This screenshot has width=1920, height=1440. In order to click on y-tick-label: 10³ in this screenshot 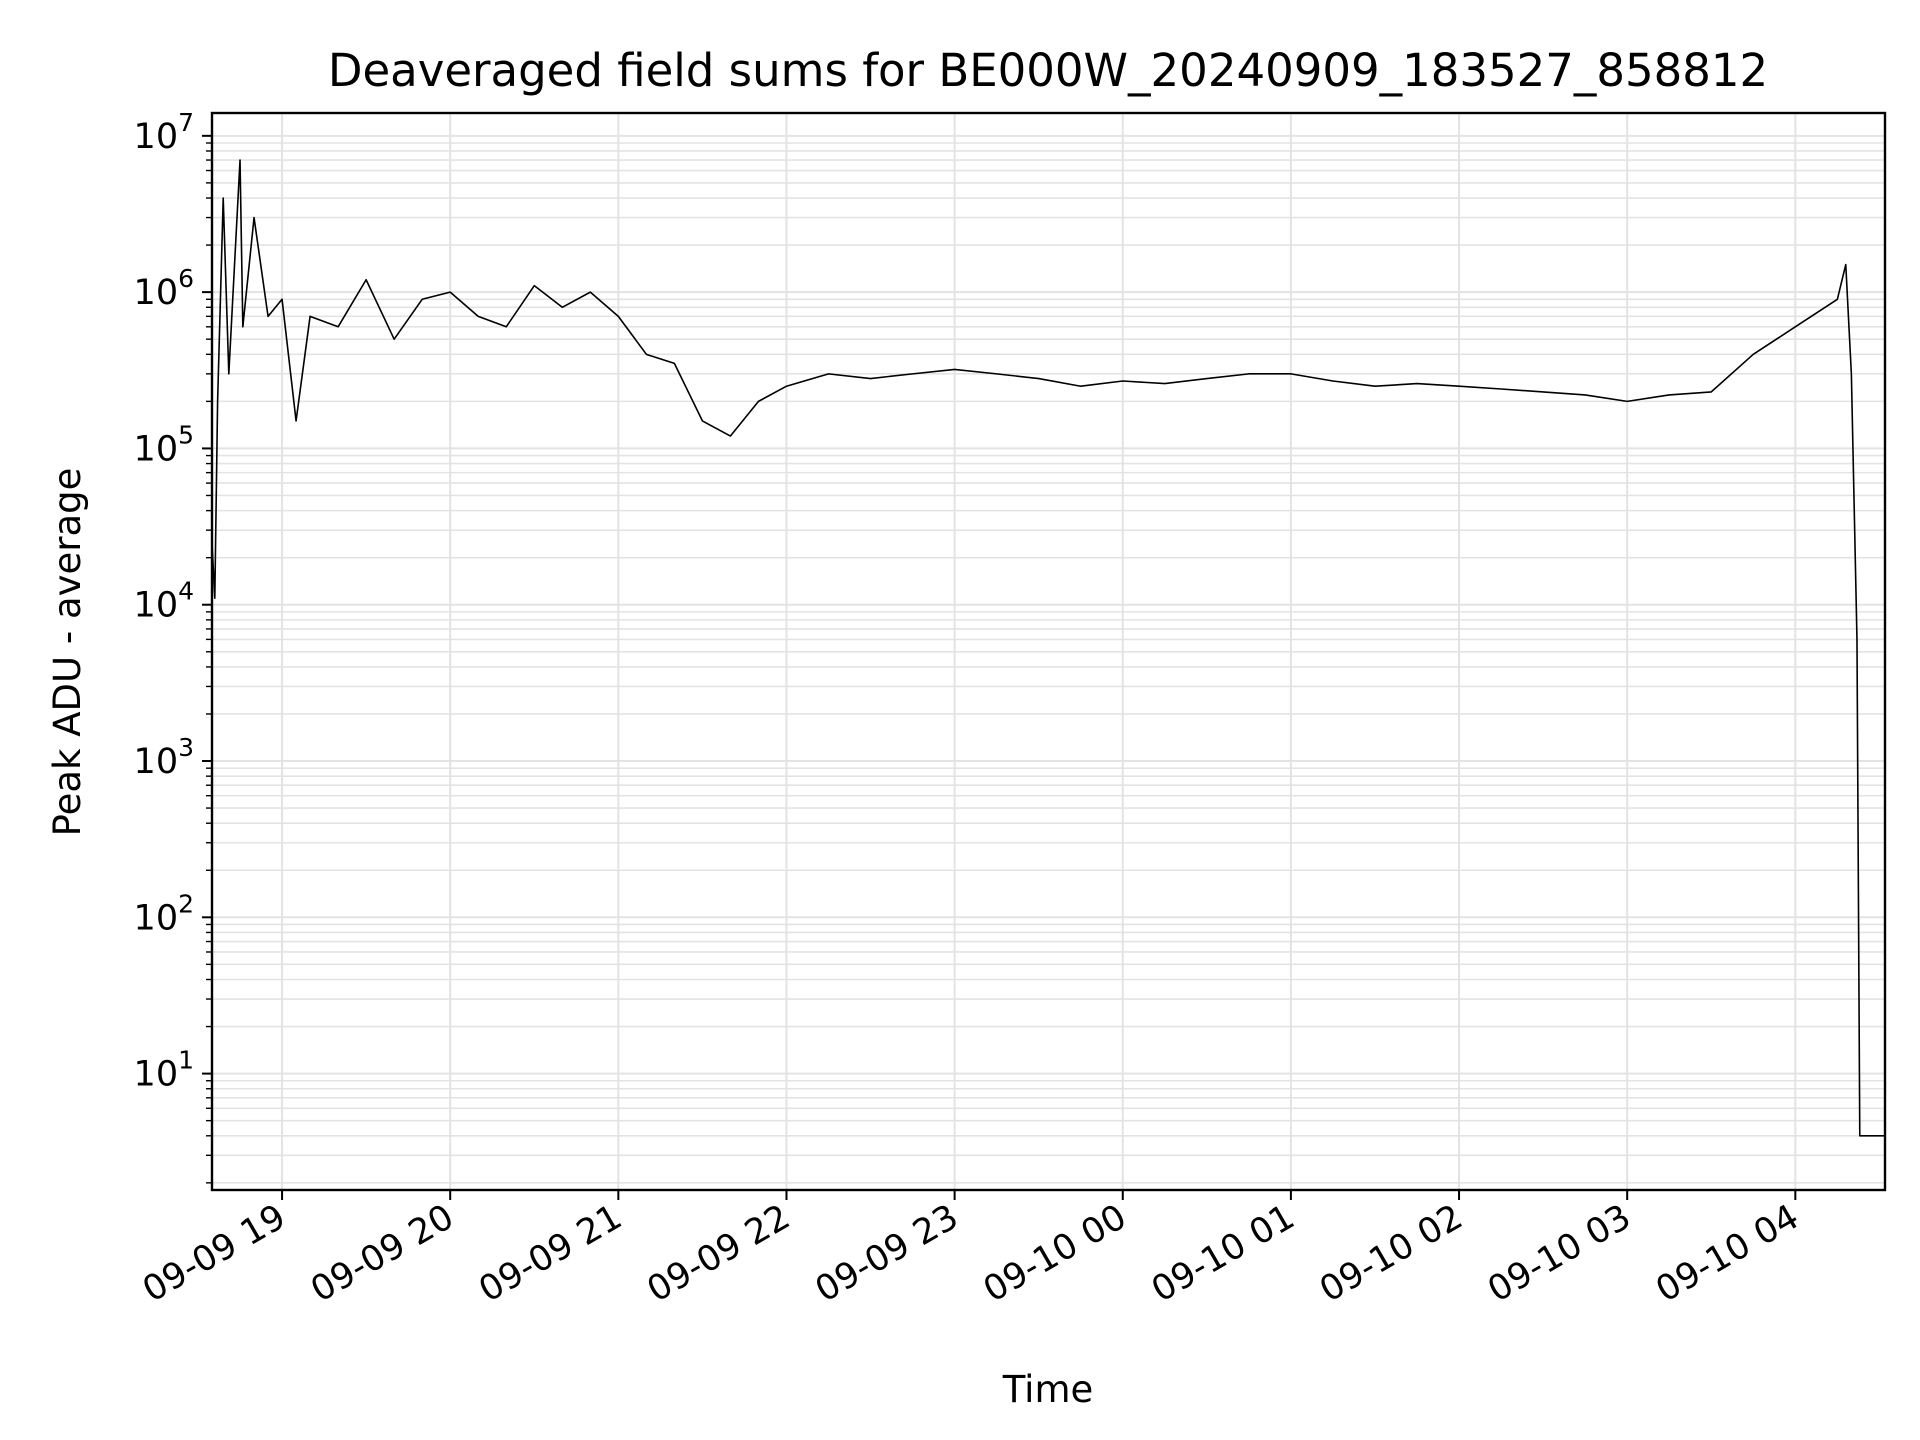, I will do `click(164, 757)`.